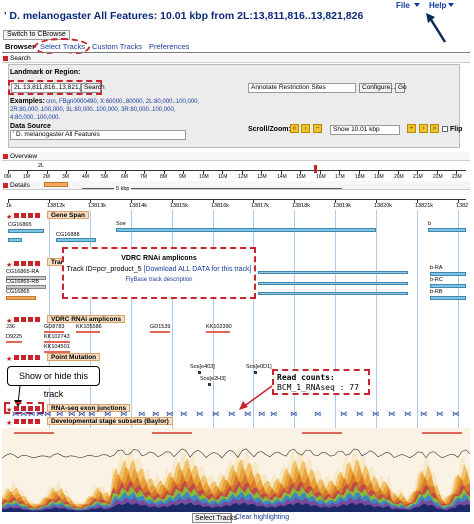  Describe the element at coordinates (89, 327) in the screenshot. I see `amplicon-label: KK105586` at that location.